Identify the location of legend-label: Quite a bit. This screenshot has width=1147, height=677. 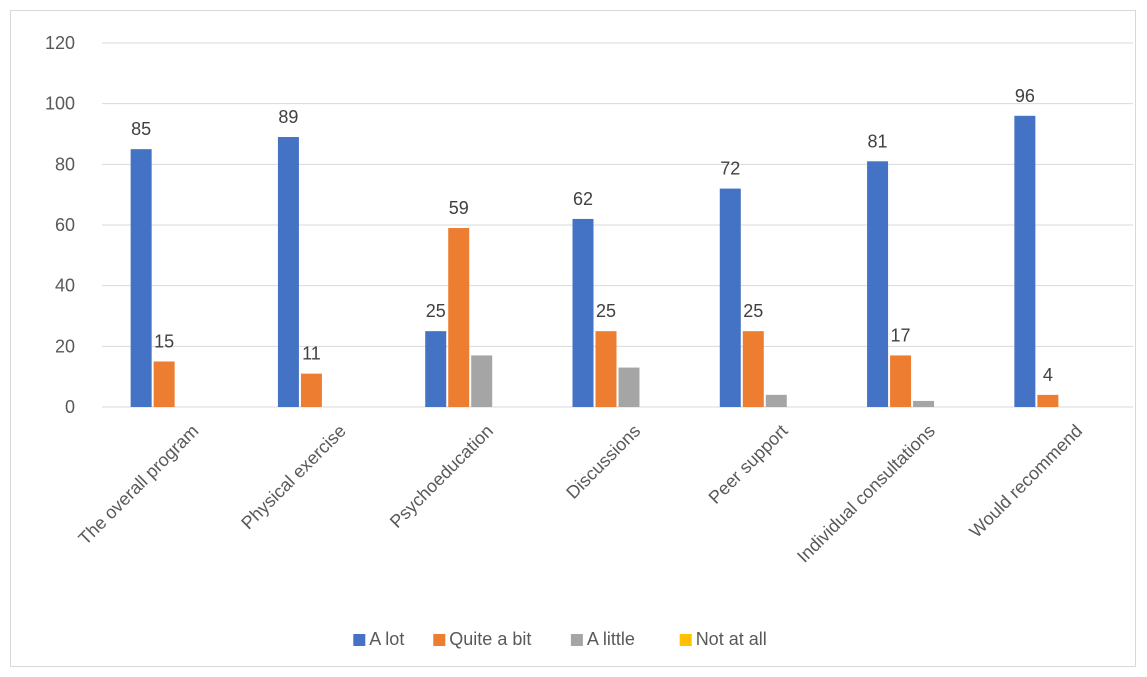
(490, 639).